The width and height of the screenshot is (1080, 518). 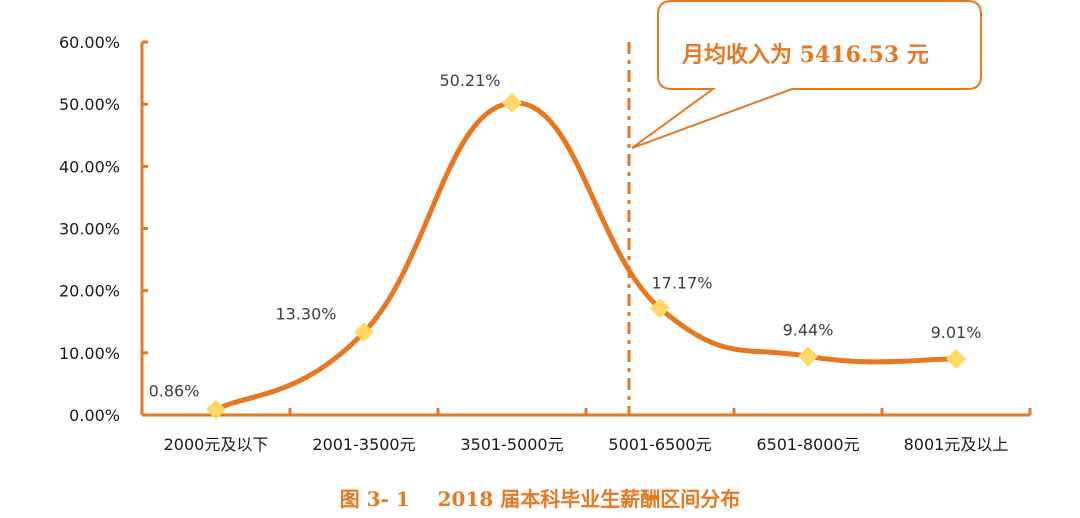 What do you see at coordinates (89, 353) in the screenshot?
I see `y-tick-label: 10.00%` at bounding box center [89, 353].